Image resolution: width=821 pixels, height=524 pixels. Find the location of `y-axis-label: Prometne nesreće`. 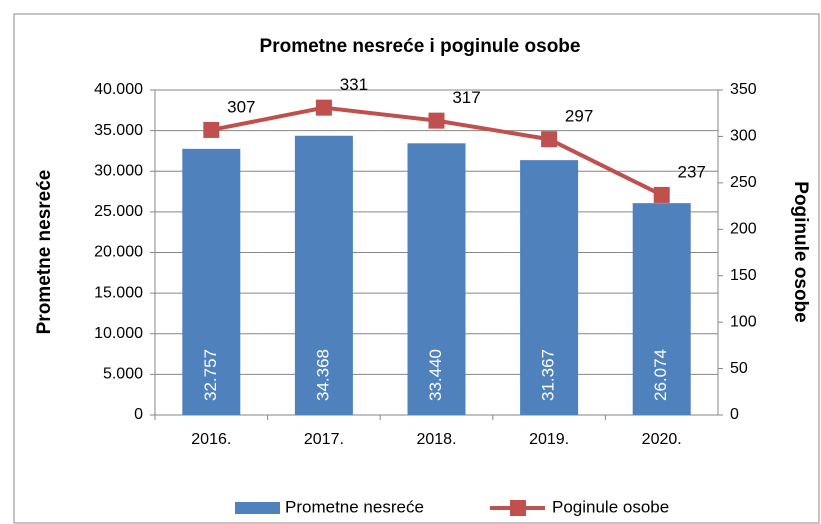

y-axis-label: Prometne nesreće is located at coordinates (44, 252).